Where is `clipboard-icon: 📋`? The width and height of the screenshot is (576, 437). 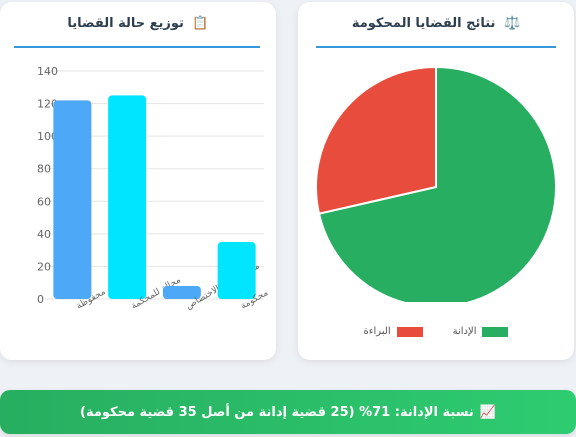 clipboard-icon: 📋 is located at coordinates (200, 23).